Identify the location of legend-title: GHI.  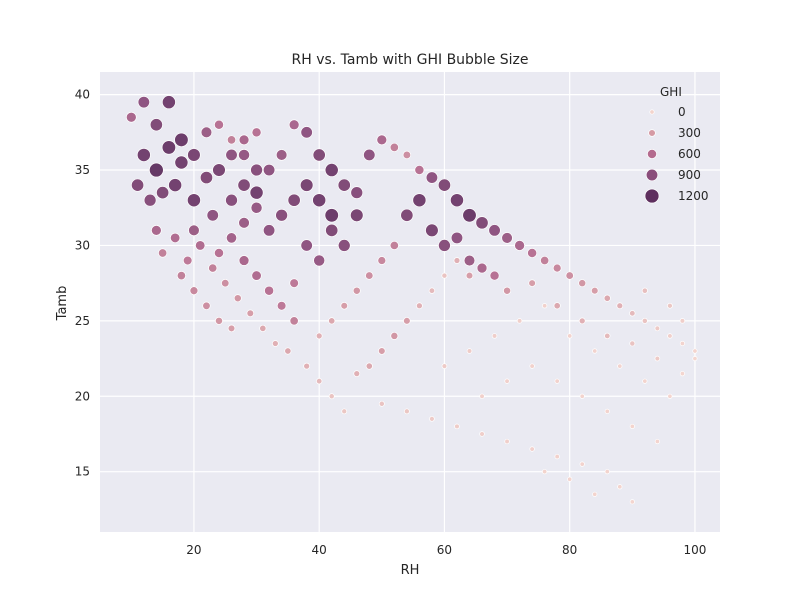
(671, 92).